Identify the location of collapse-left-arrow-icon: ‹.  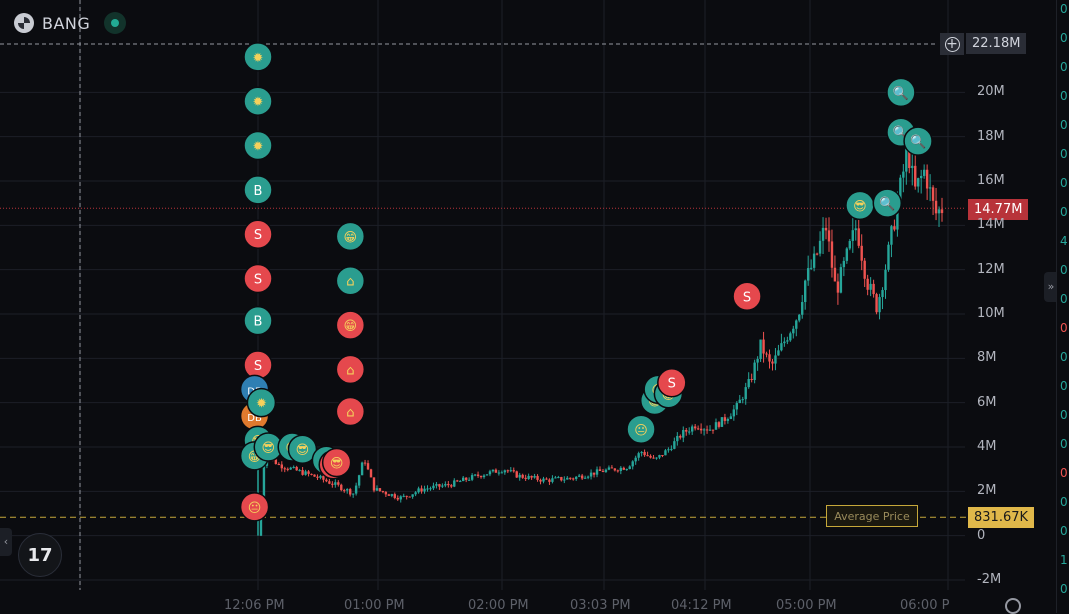
(6, 542).